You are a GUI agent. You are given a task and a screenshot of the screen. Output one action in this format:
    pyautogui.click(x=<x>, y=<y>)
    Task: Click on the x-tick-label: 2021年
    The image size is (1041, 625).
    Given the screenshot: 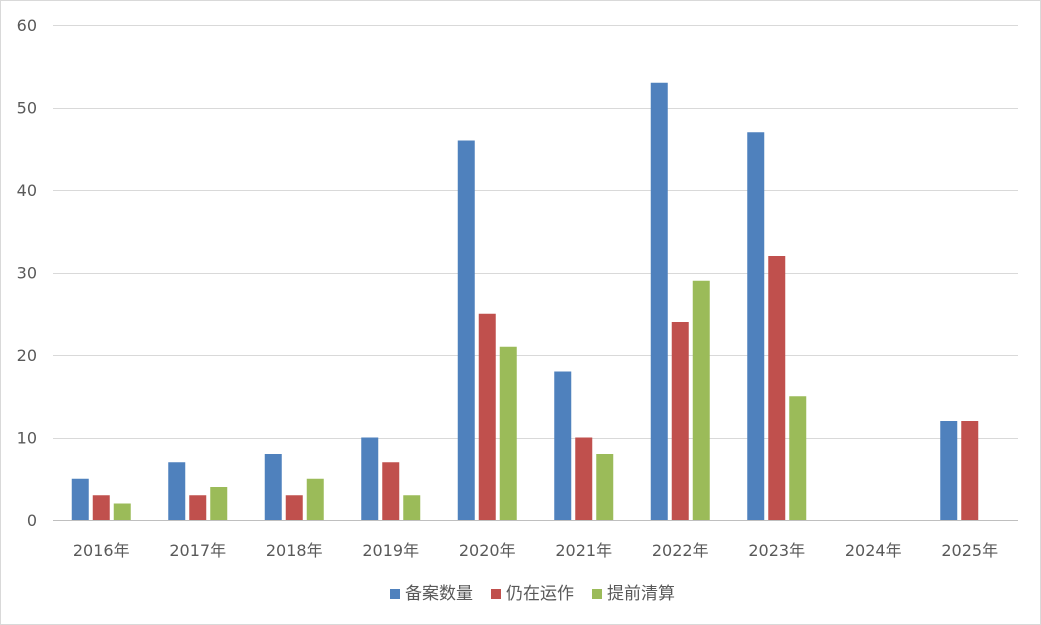 What is the action you would take?
    pyautogui.click(x=583, y=550)
    